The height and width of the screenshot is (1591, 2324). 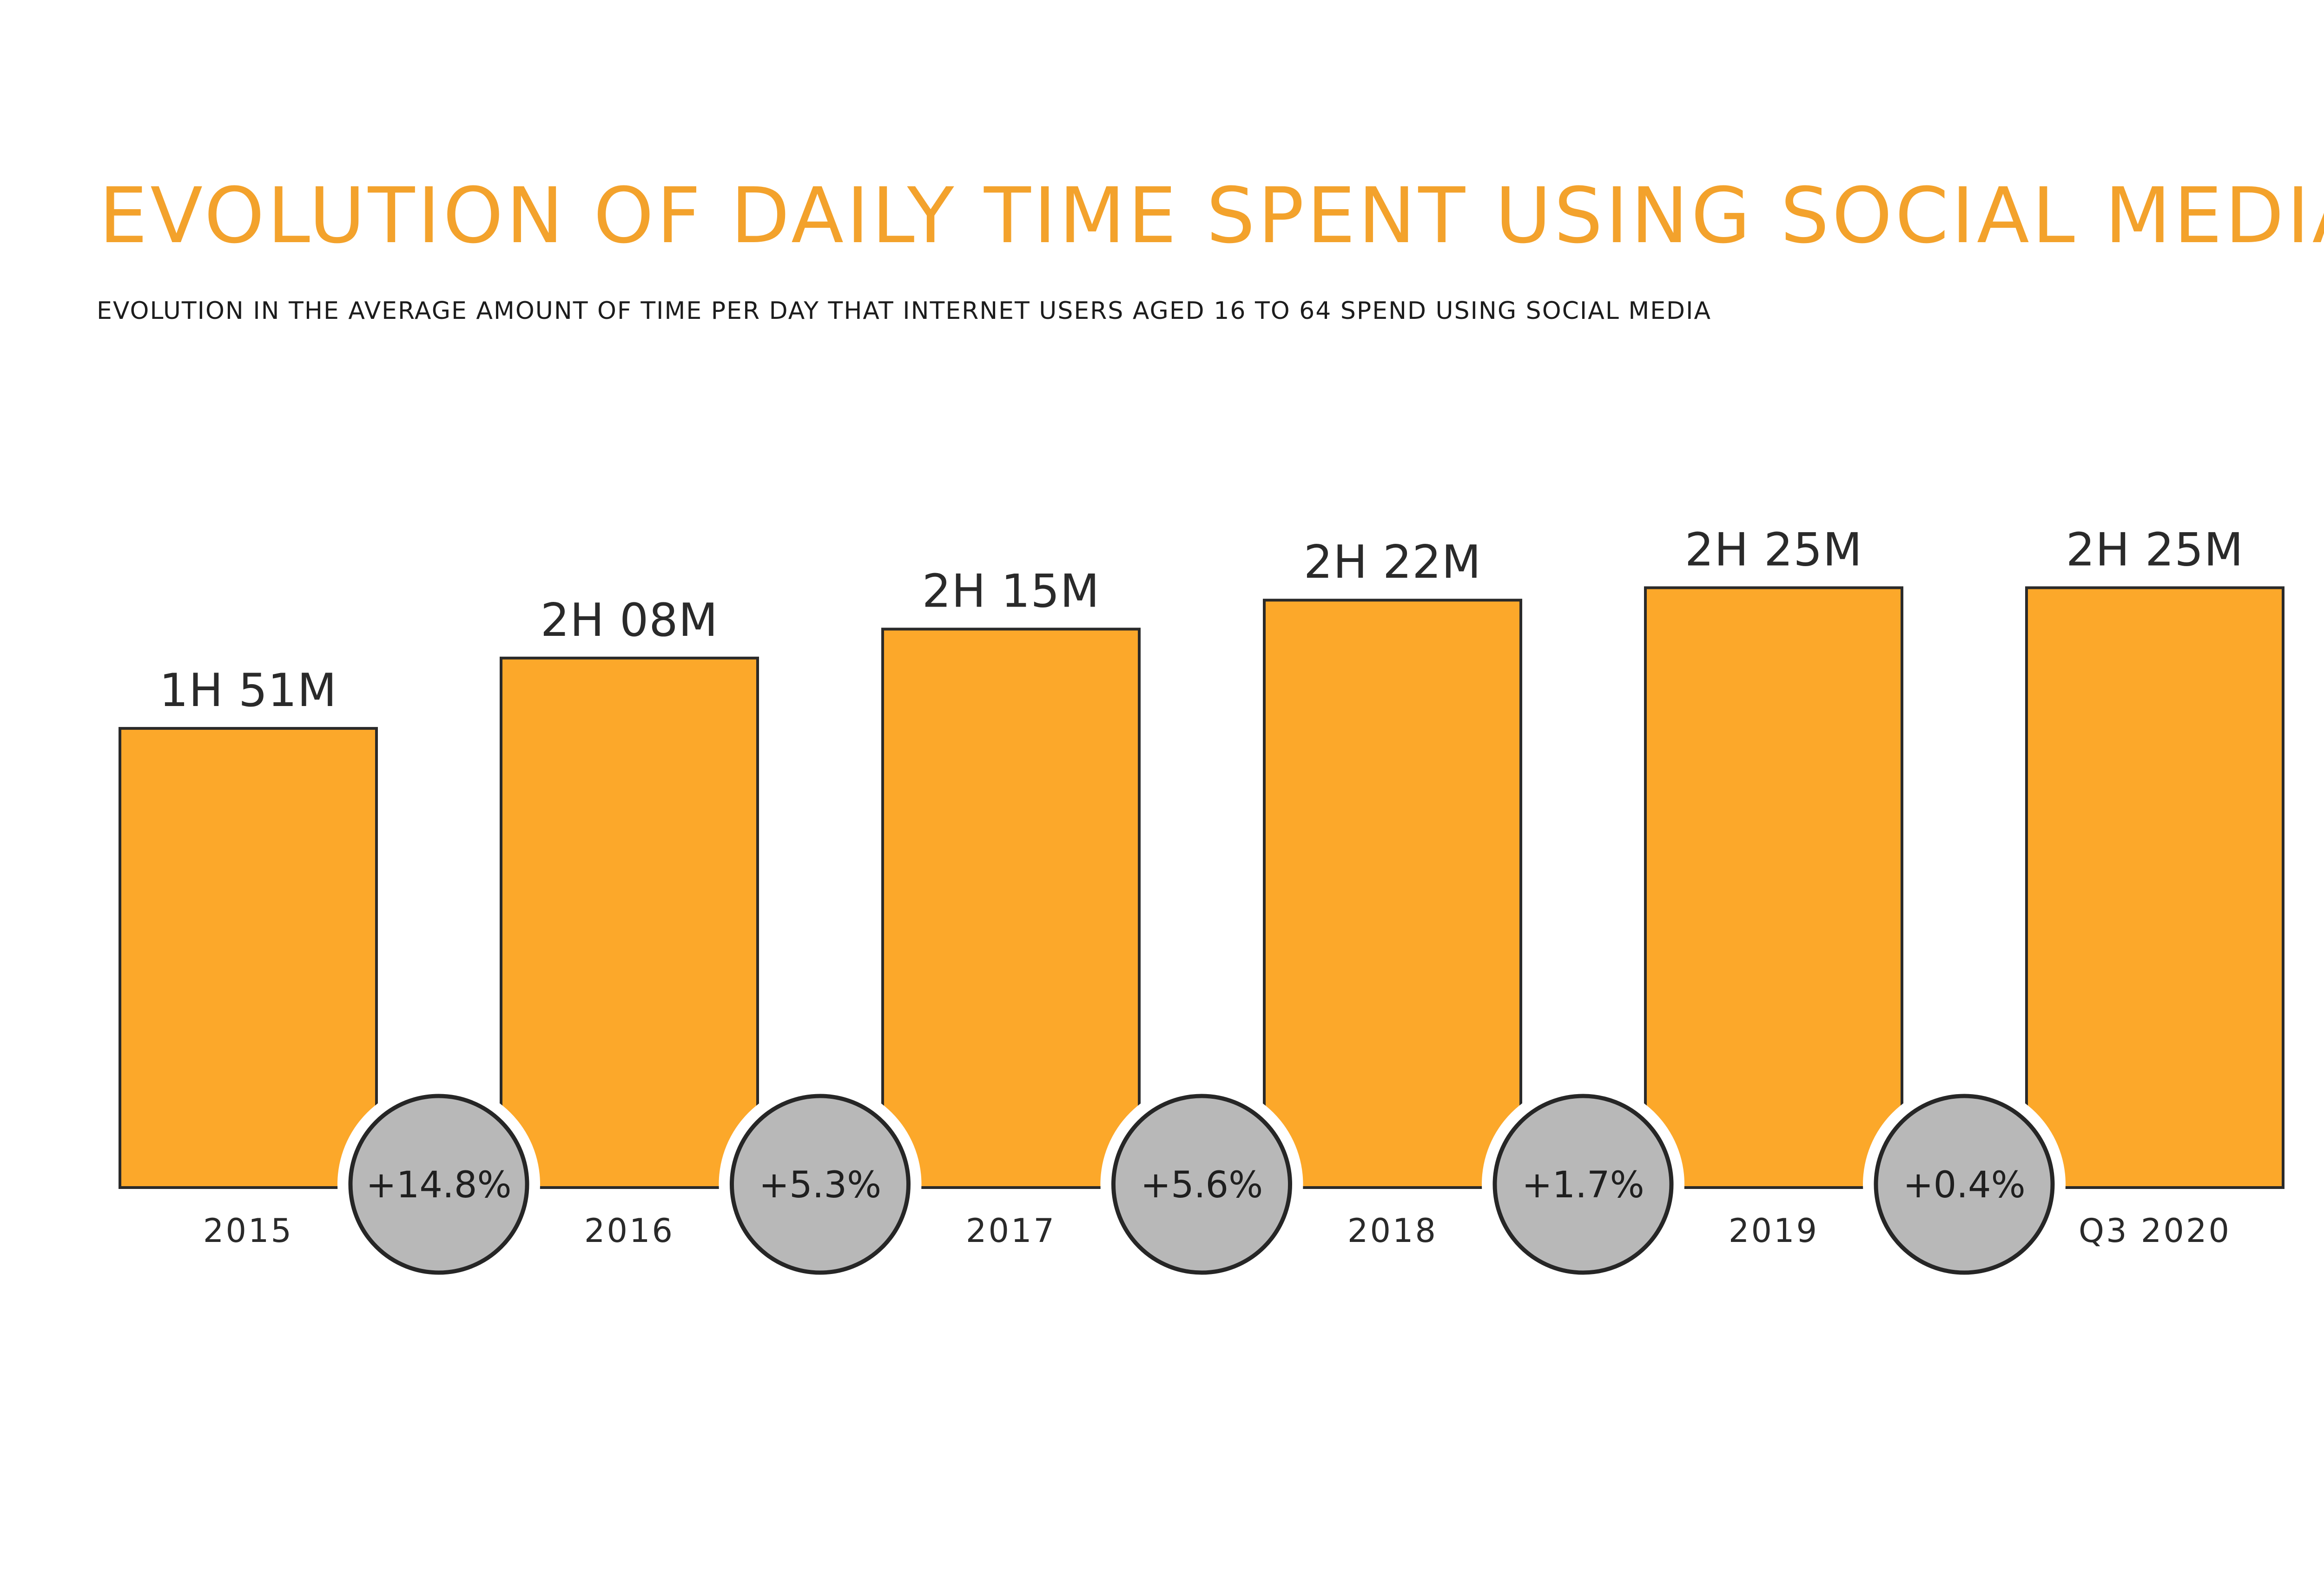 I want to click on bar-2018, so click(x=1392, y=894).